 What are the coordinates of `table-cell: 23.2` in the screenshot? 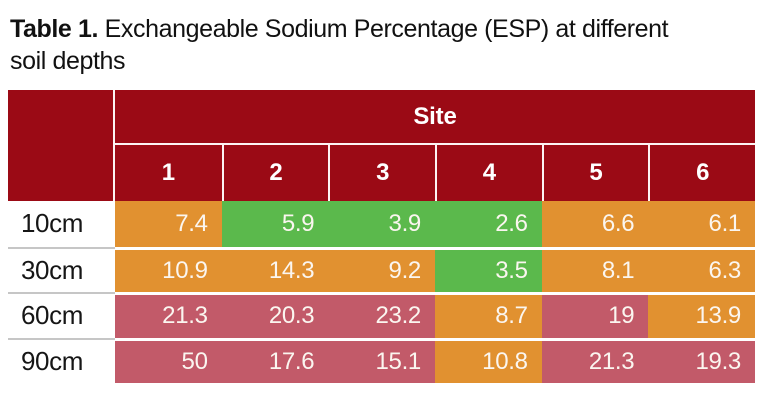 It's located at (381, 315).